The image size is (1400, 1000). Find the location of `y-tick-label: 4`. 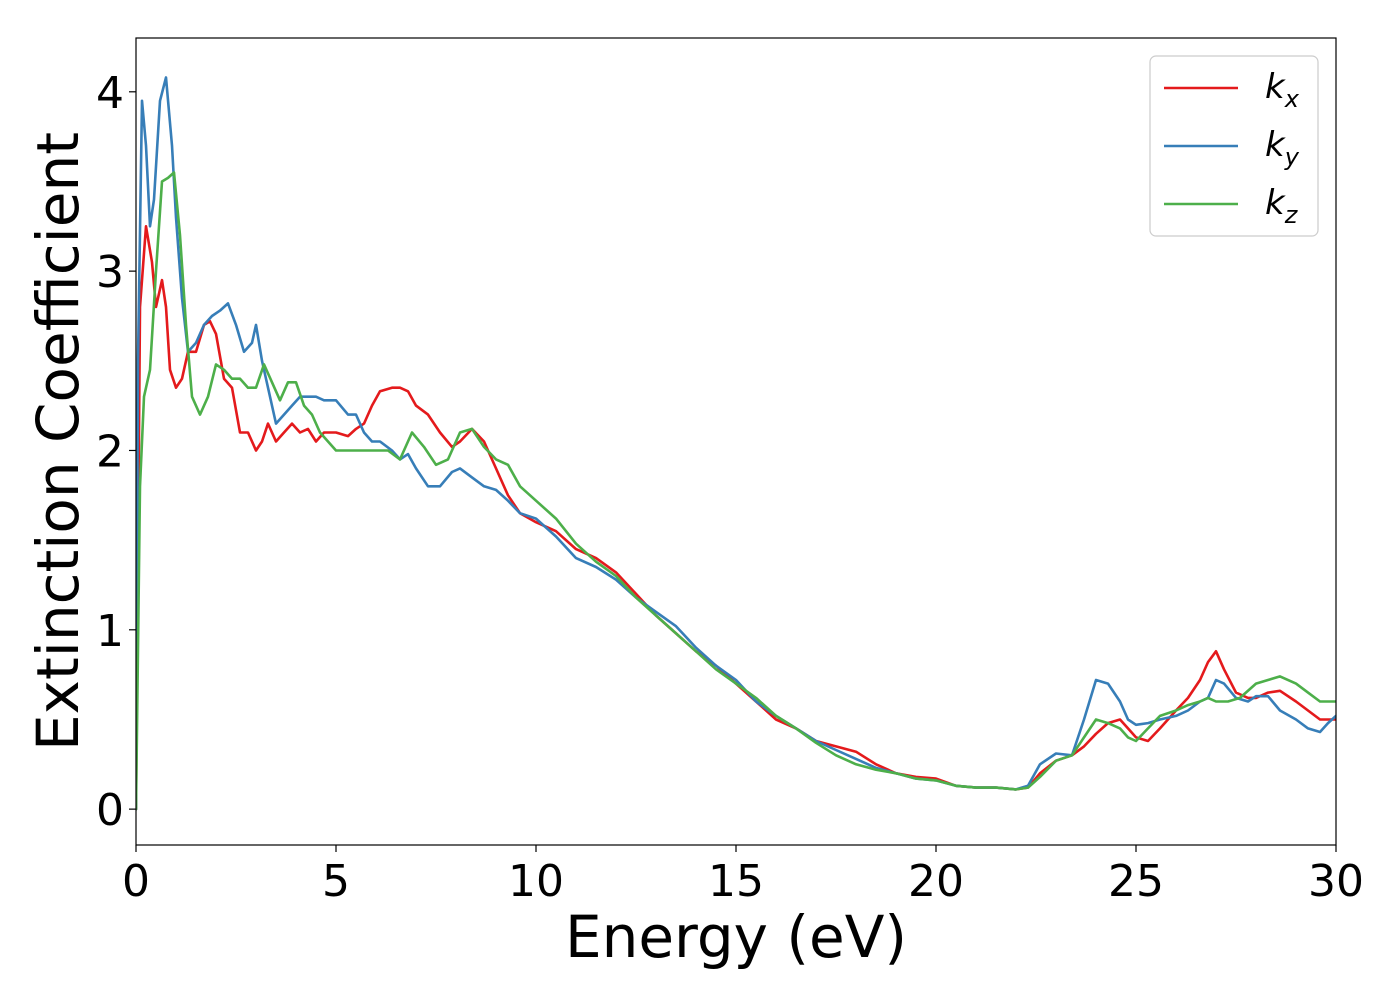

y-tick-label: 4 is located at coordinates (110, 93).